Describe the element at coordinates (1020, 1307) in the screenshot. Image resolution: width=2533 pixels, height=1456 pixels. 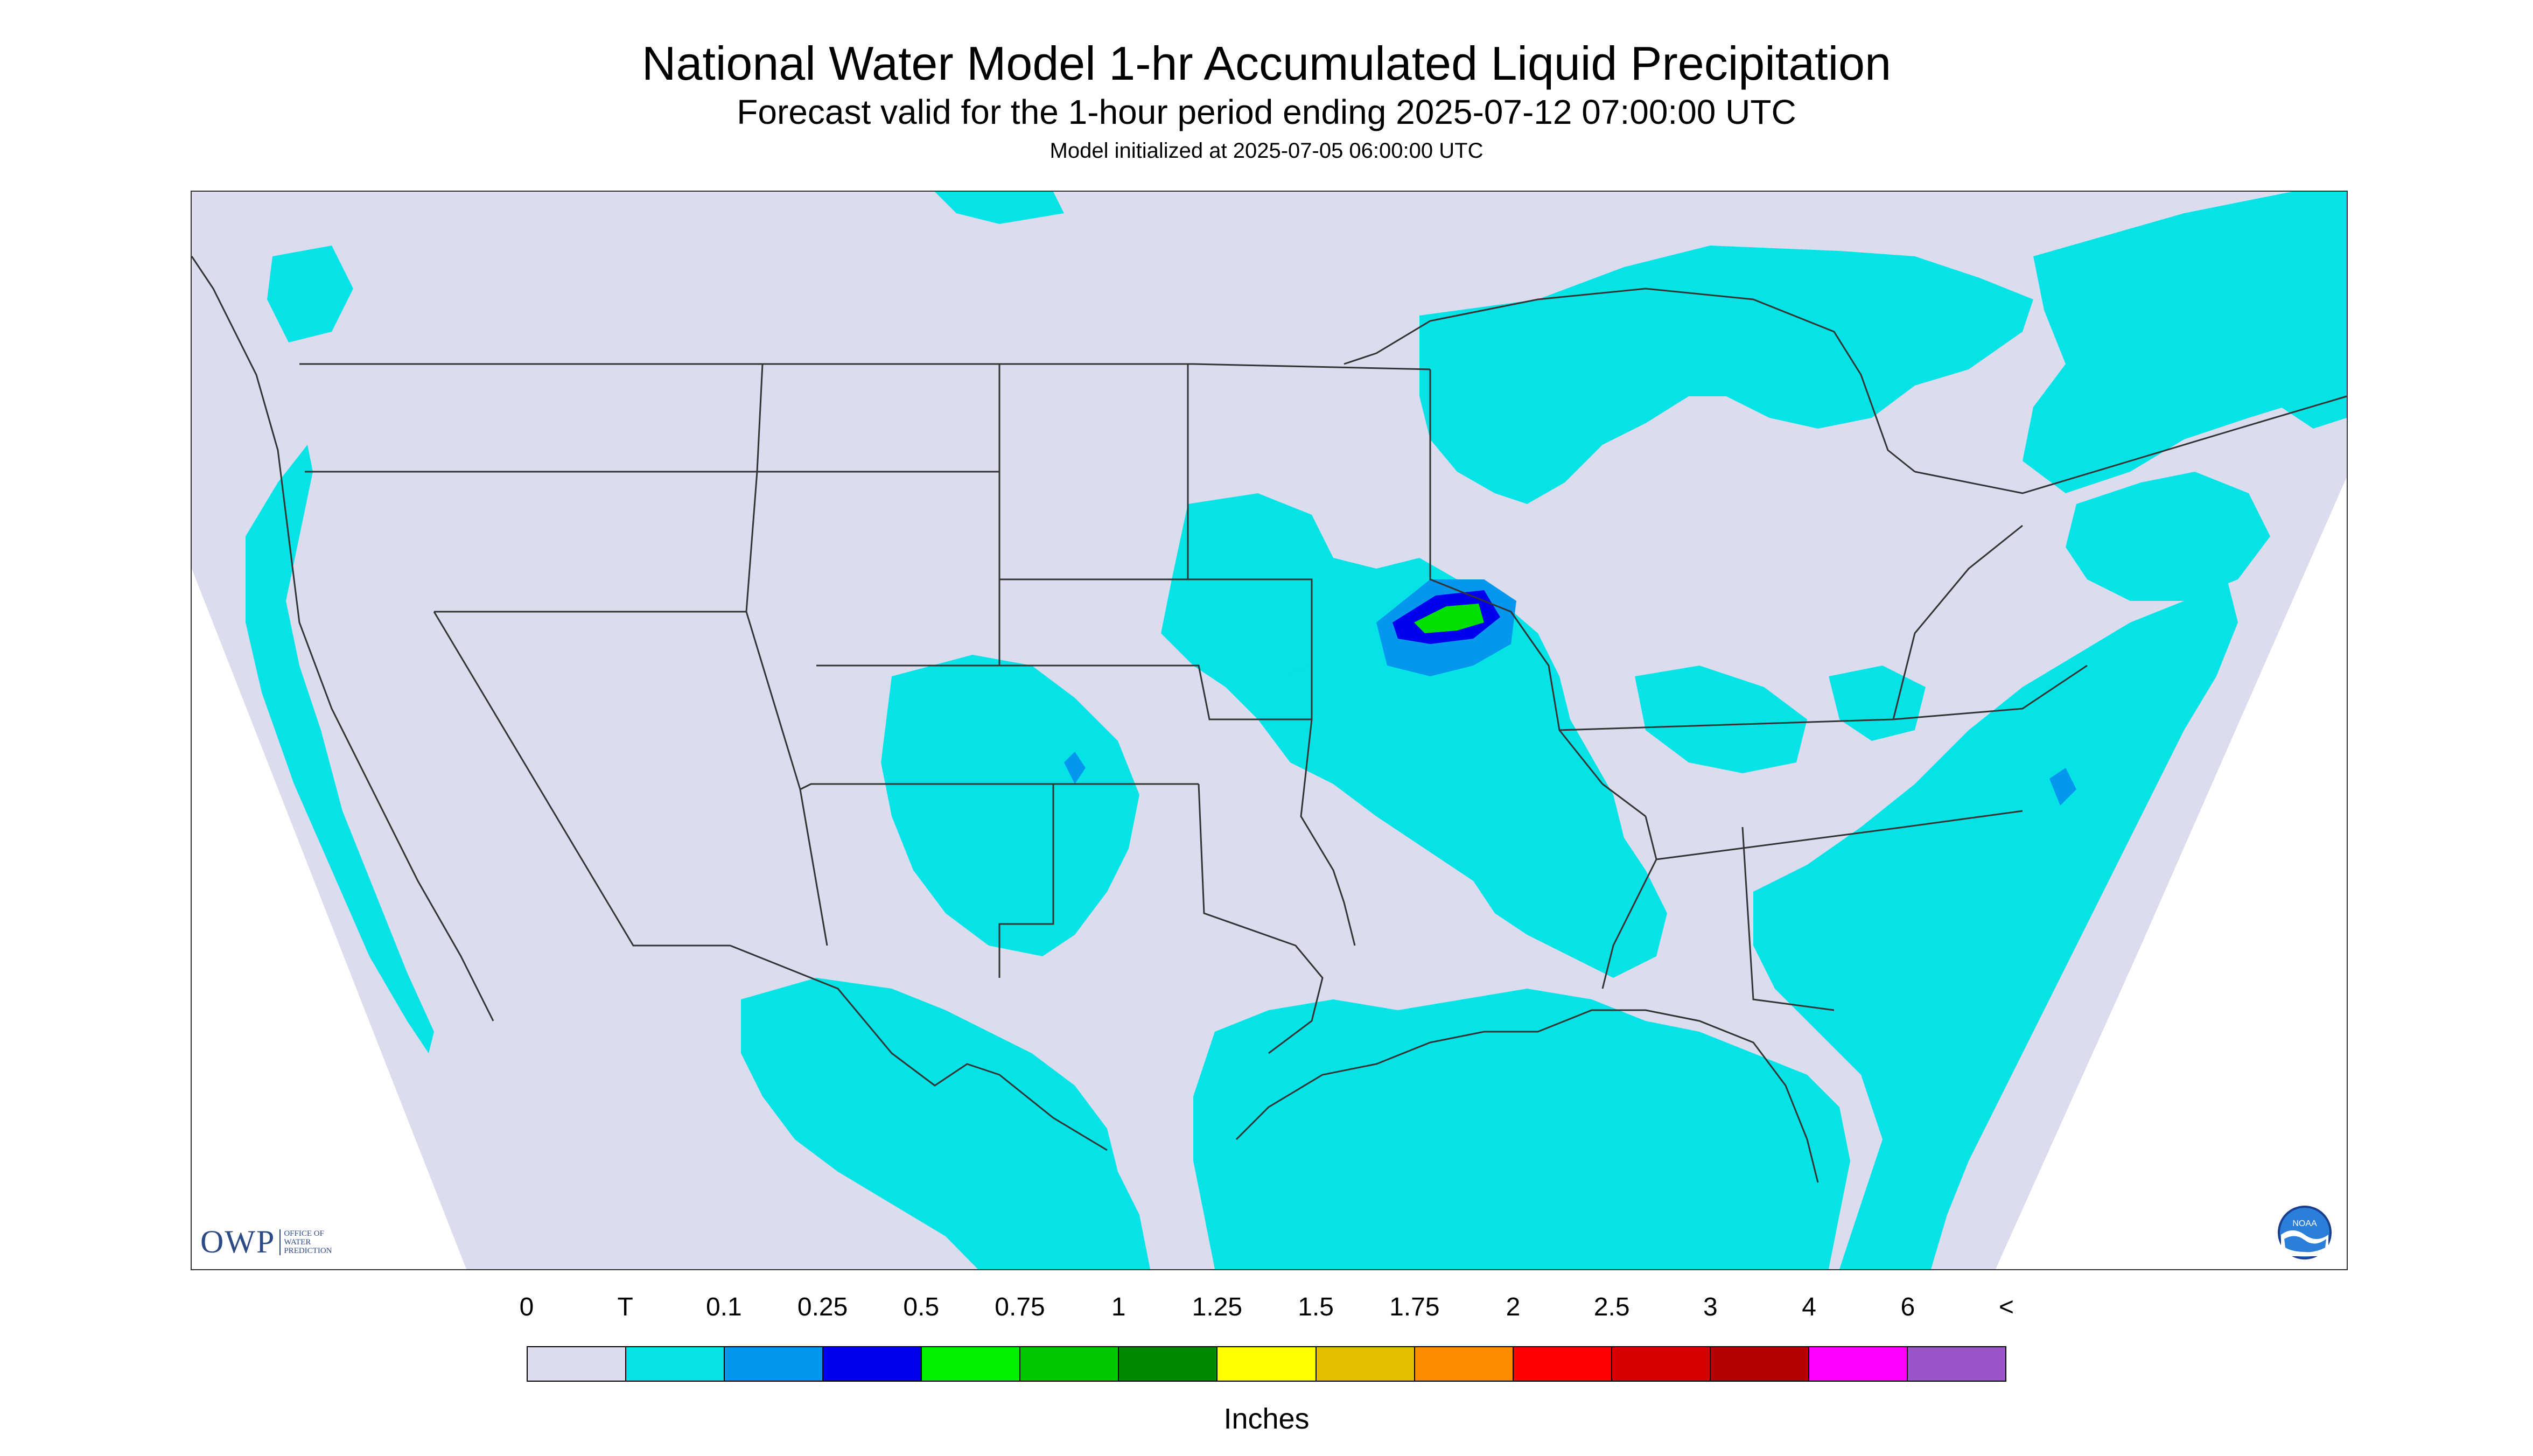
I see `legend-tick-label: 0.75` at that location.